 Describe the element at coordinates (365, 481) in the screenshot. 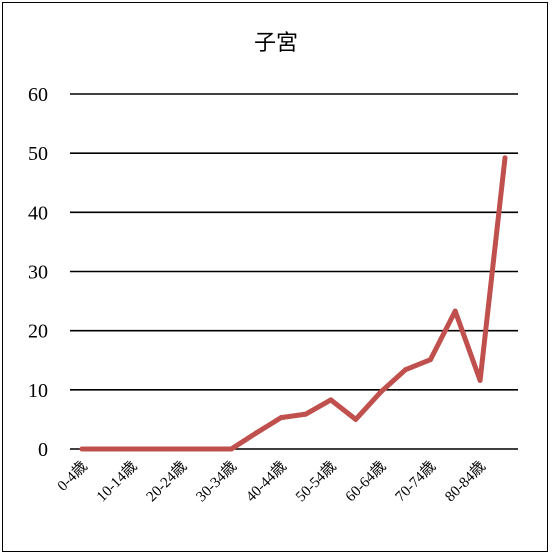

I see `x-tick-label: 60-64歳` at that location.